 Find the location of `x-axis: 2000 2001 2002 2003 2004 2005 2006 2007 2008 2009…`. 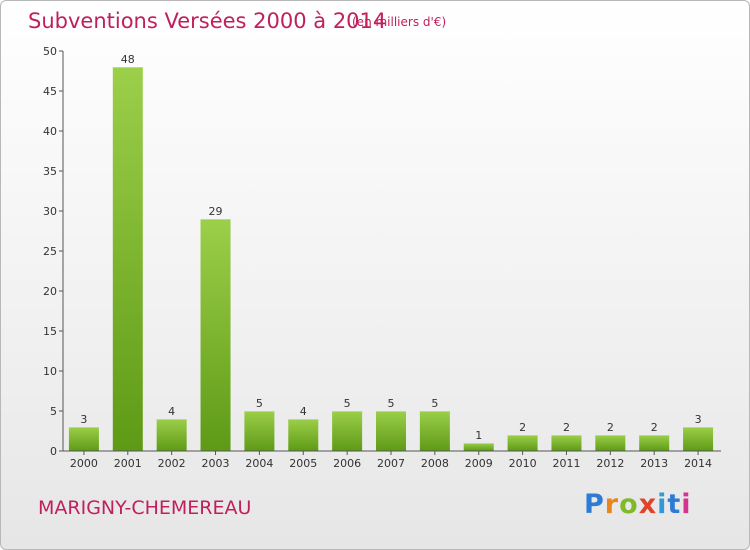

x-axis: 2000 2001 2002 2003 2004 2005 2006 2007 2008 2009… is located at coordinates (392, 460).